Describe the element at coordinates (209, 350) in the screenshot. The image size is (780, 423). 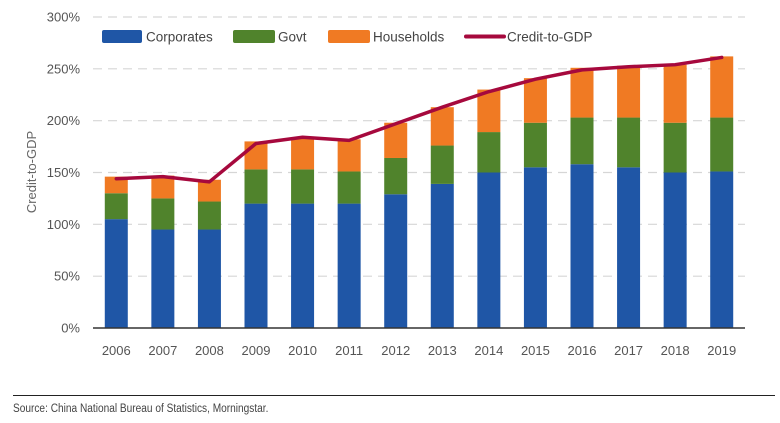
I see `x-tick-label: 2008` at that location.